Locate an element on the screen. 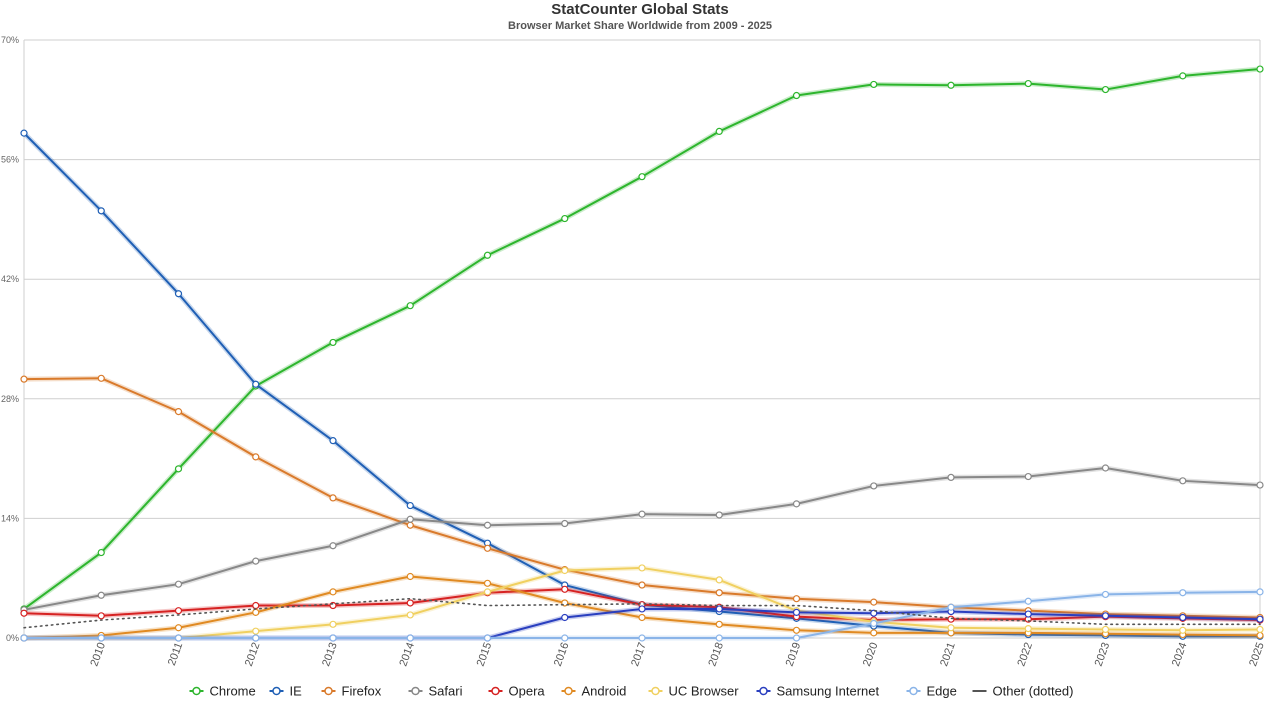 This screenshot has height=720, width=1280. x-tick-label: 2017 is located at coordinates (639, 654).